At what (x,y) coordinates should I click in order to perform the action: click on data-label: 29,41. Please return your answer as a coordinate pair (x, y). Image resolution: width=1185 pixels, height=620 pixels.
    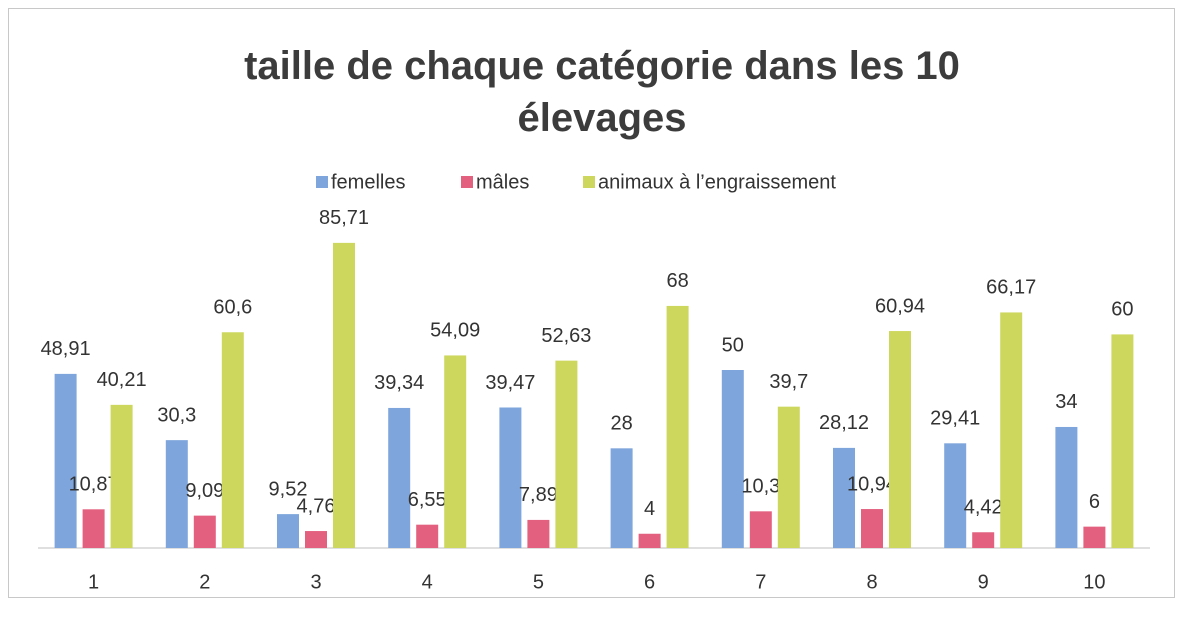
    Looking at the image, I should click on (955, 419).